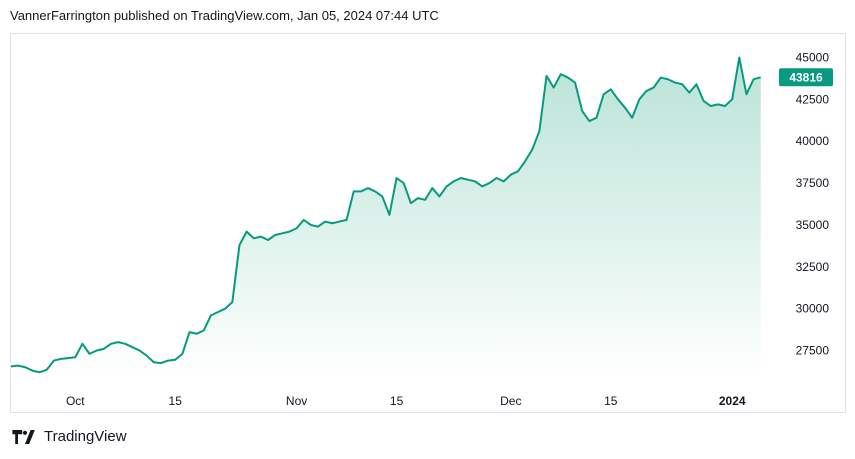  What do you see at coordinates (85, 436) in the screenshot?
I see `brand-name: TradingView` at bounding box center [85, 436].